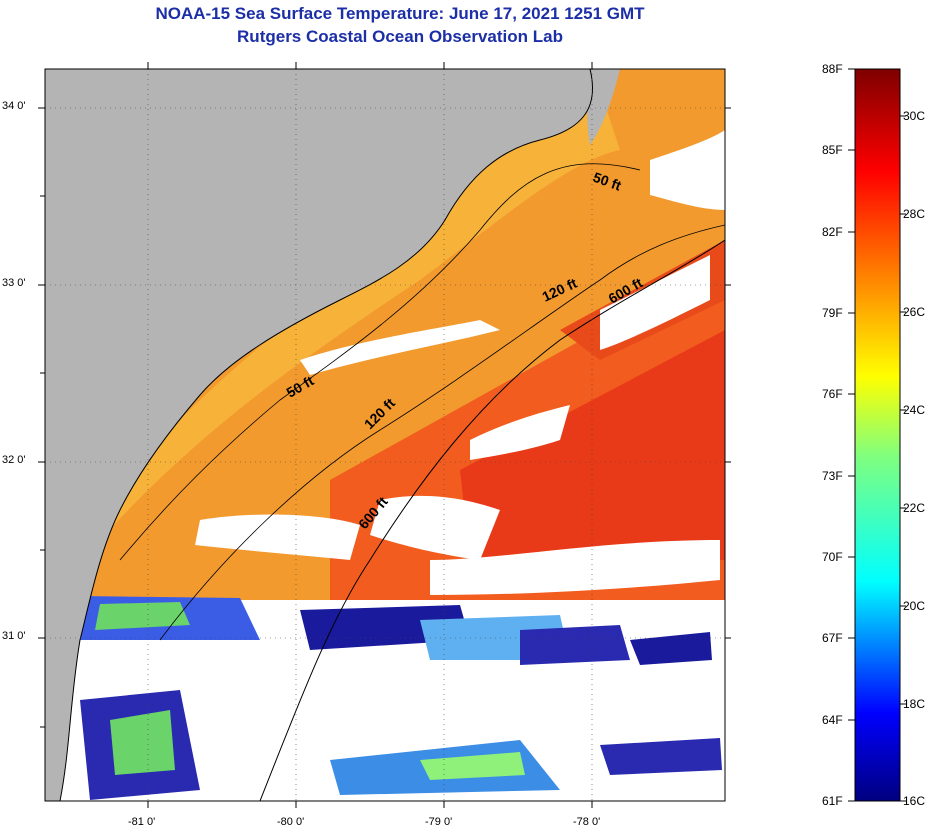 Image resolution: width=936 pixels, height=832 pixels. I want to click on colorbar, so click(877, 435).